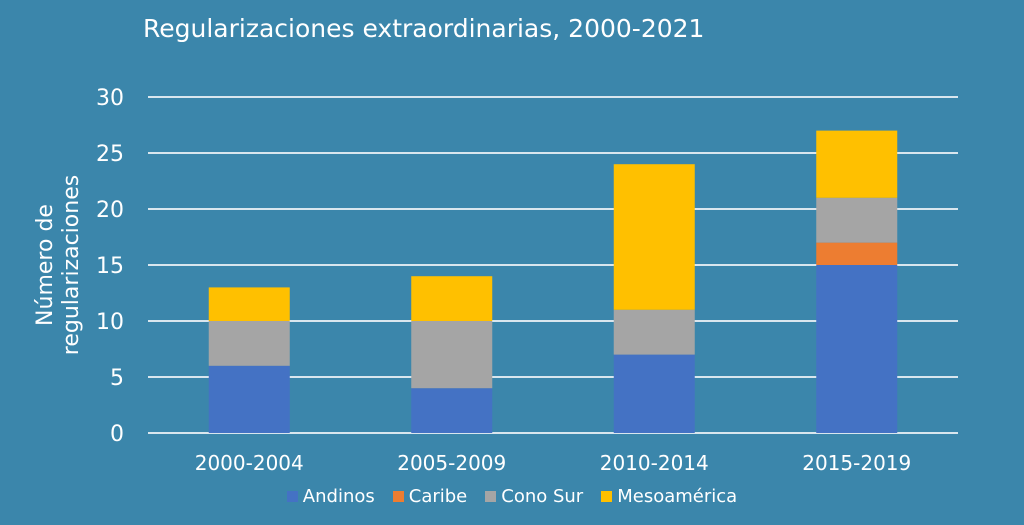 The image size is (1024, 525). Describe the element at coordinates (542, 496) in the screenshot. I see `legend-label: Cono Sur` at that location.